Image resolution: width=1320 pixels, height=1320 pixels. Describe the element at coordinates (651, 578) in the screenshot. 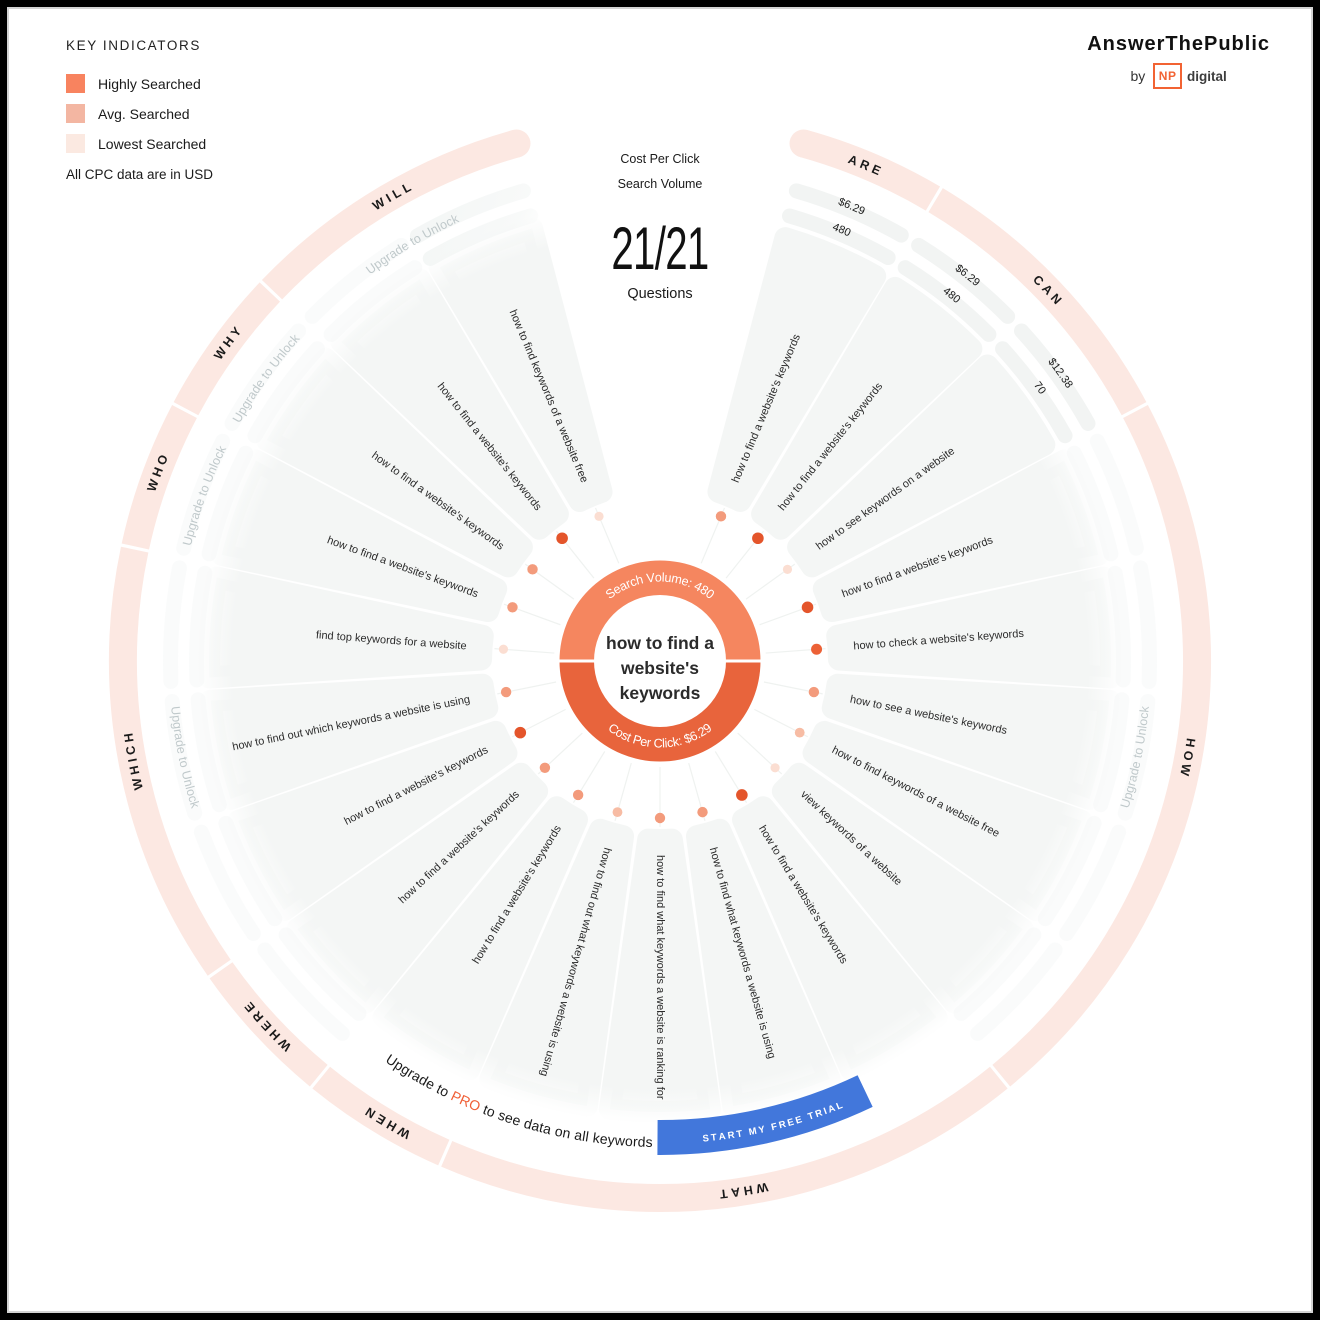

I see `svg-text: V` at that location.